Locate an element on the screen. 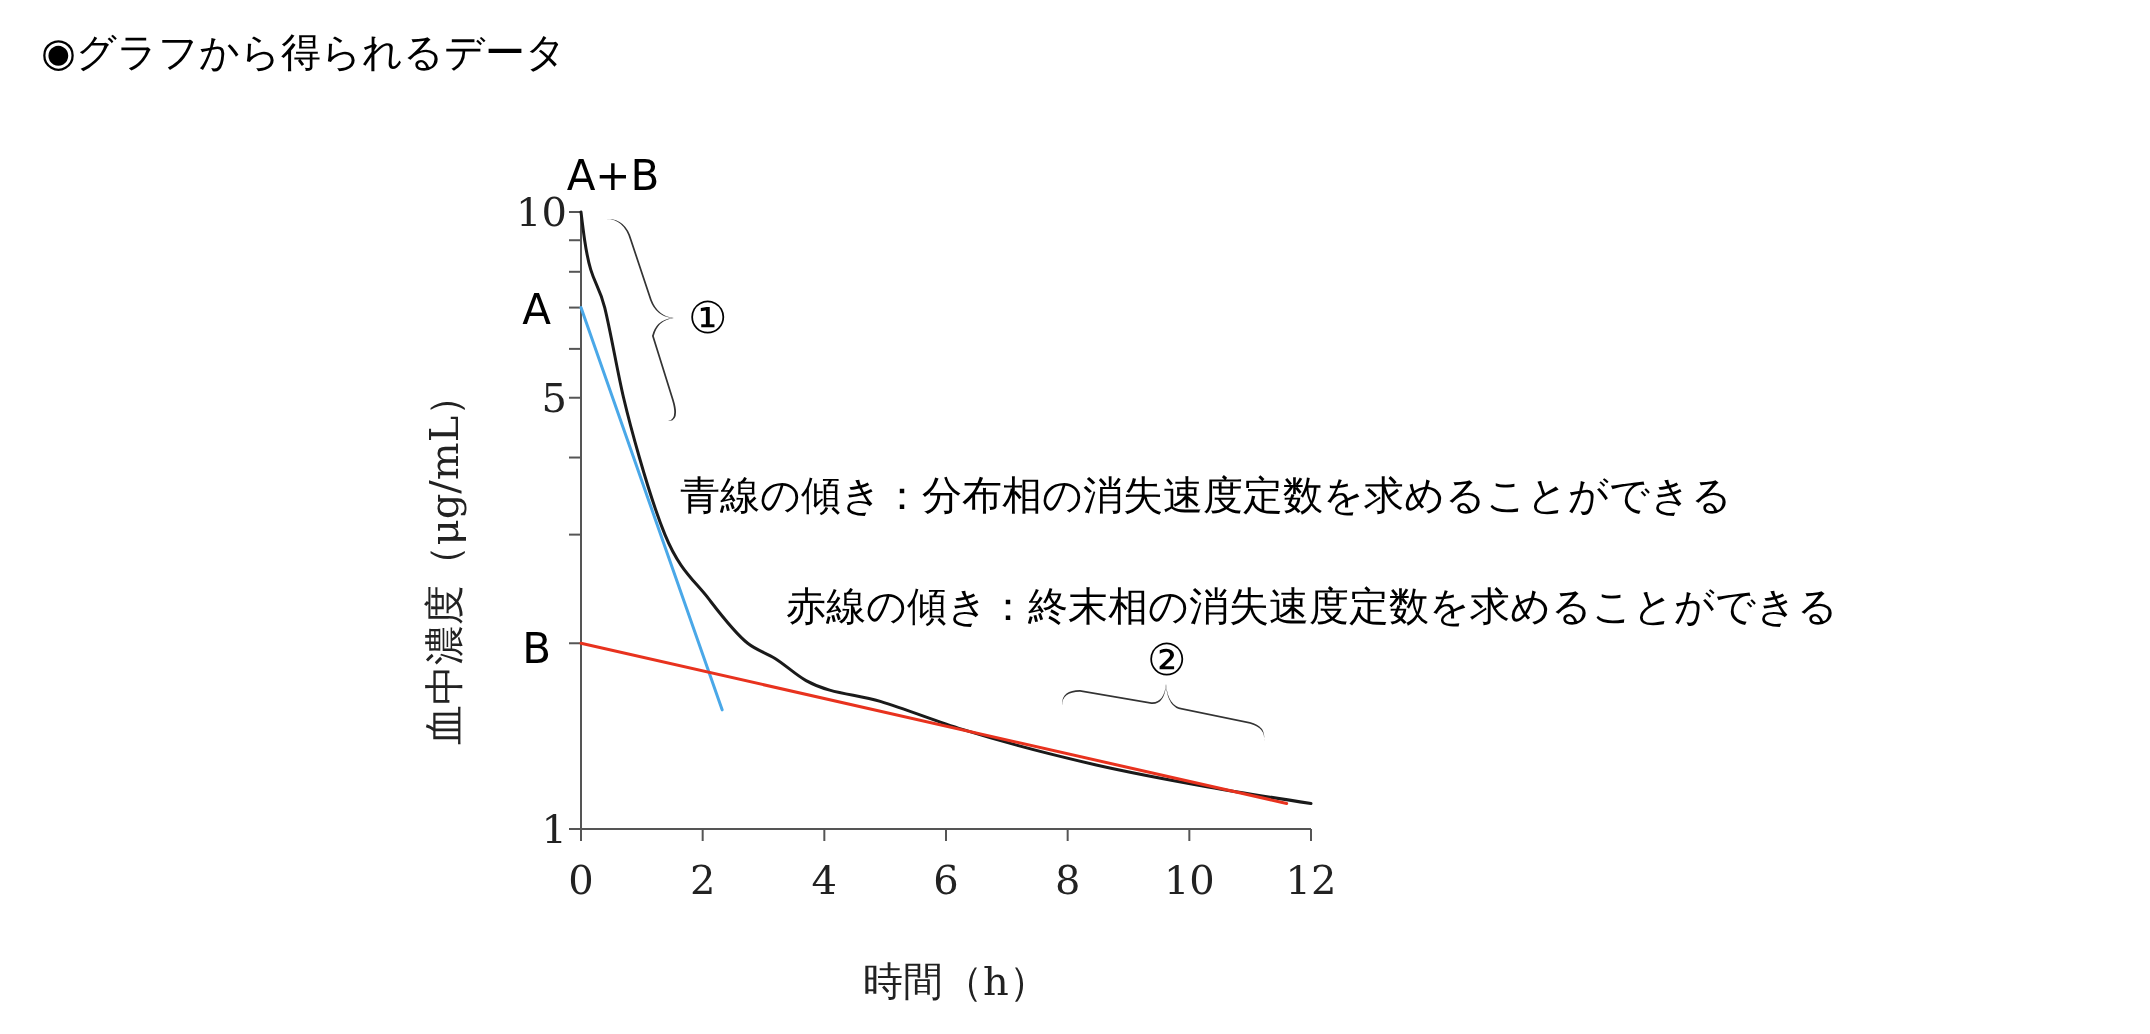 The width and height of the screenshot is (2150, 1034). annotation: ② is located at coordinates (1166, 660).